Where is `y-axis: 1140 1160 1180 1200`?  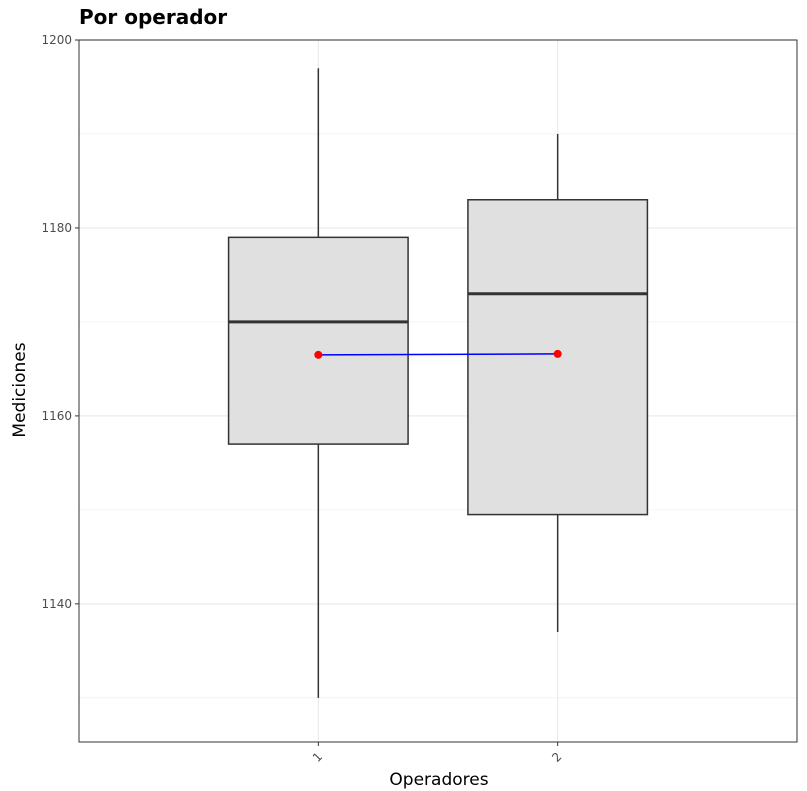
y-axis: 1140 1160 1180 1200 is located at coordinates (60, 322).